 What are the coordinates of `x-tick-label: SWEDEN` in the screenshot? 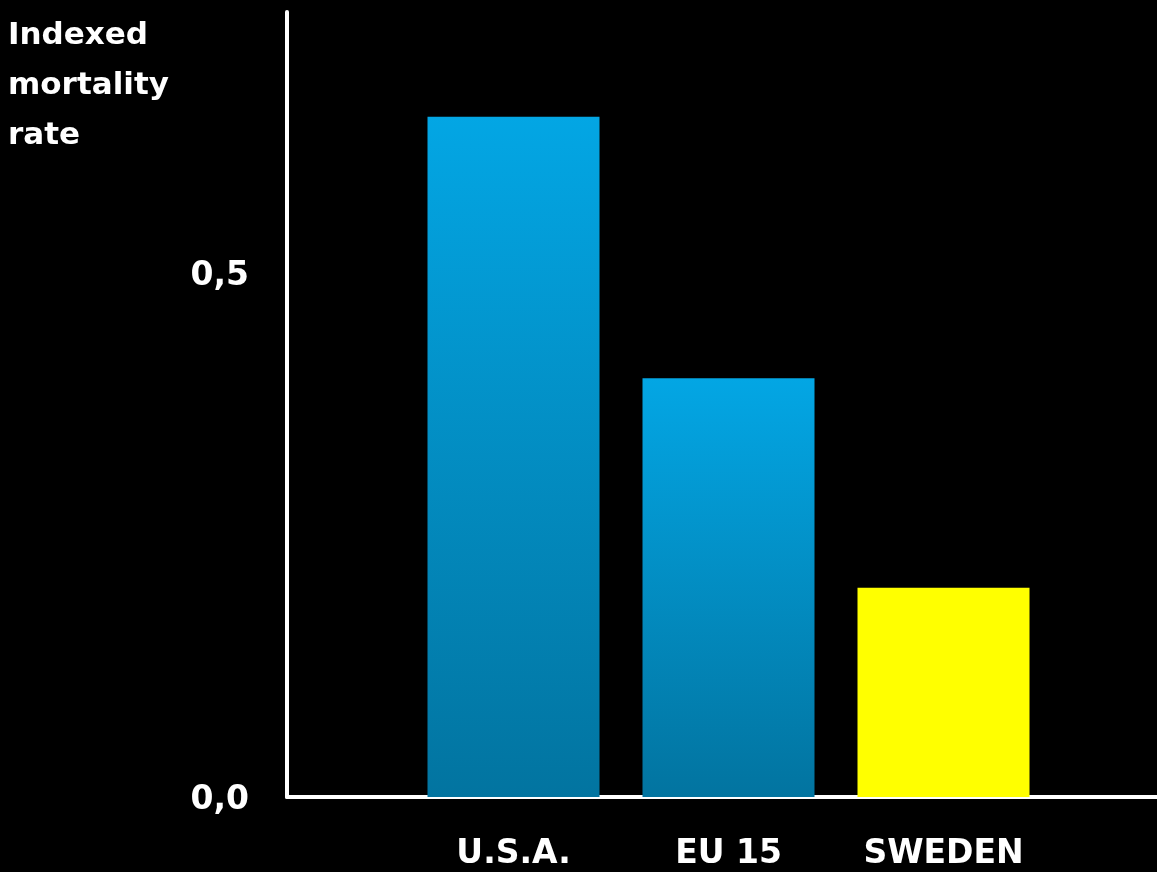 It's located at (943, 851).